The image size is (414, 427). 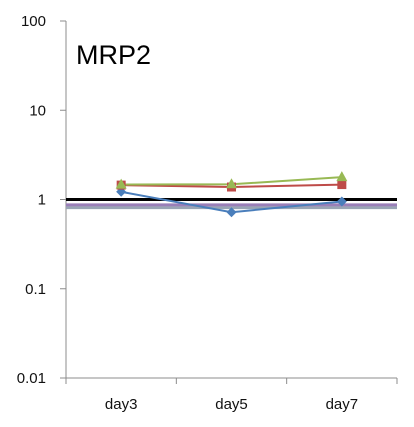 I want to click on series-markers, so click(x=231, y=194).